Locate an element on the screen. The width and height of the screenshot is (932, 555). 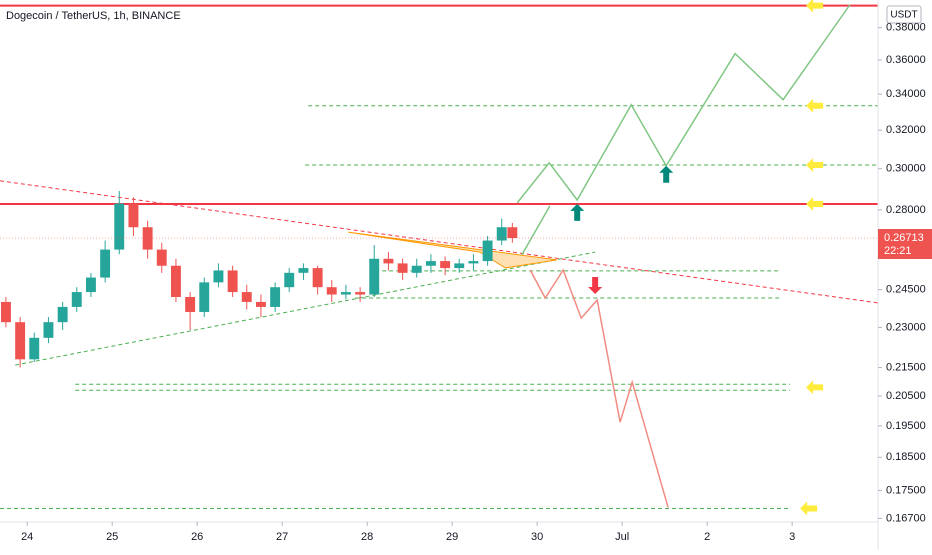
y-tick-label: 0.34000 is located at coordinates (906, 94).